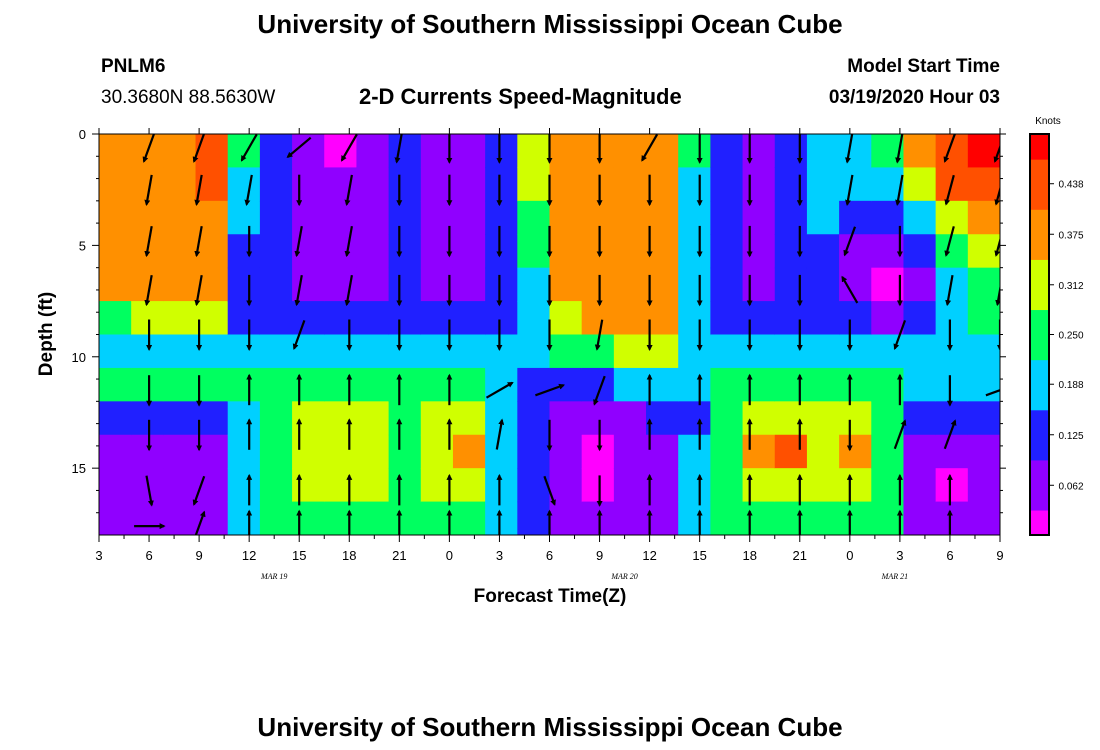  What do you see at coordinates (46, 334) in the screenshot?
I see `y-axis-label: Depth (ft)` at bounding box center [46, 334].